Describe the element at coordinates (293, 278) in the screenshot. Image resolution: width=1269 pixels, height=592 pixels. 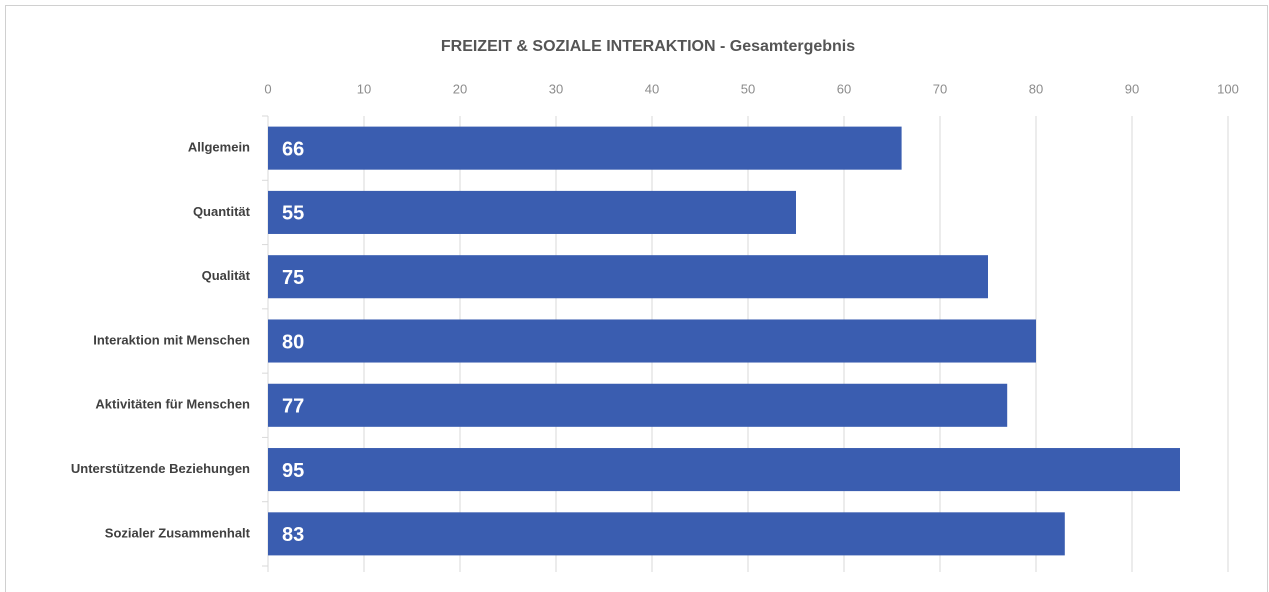
I see `data-label: 75` at that location.